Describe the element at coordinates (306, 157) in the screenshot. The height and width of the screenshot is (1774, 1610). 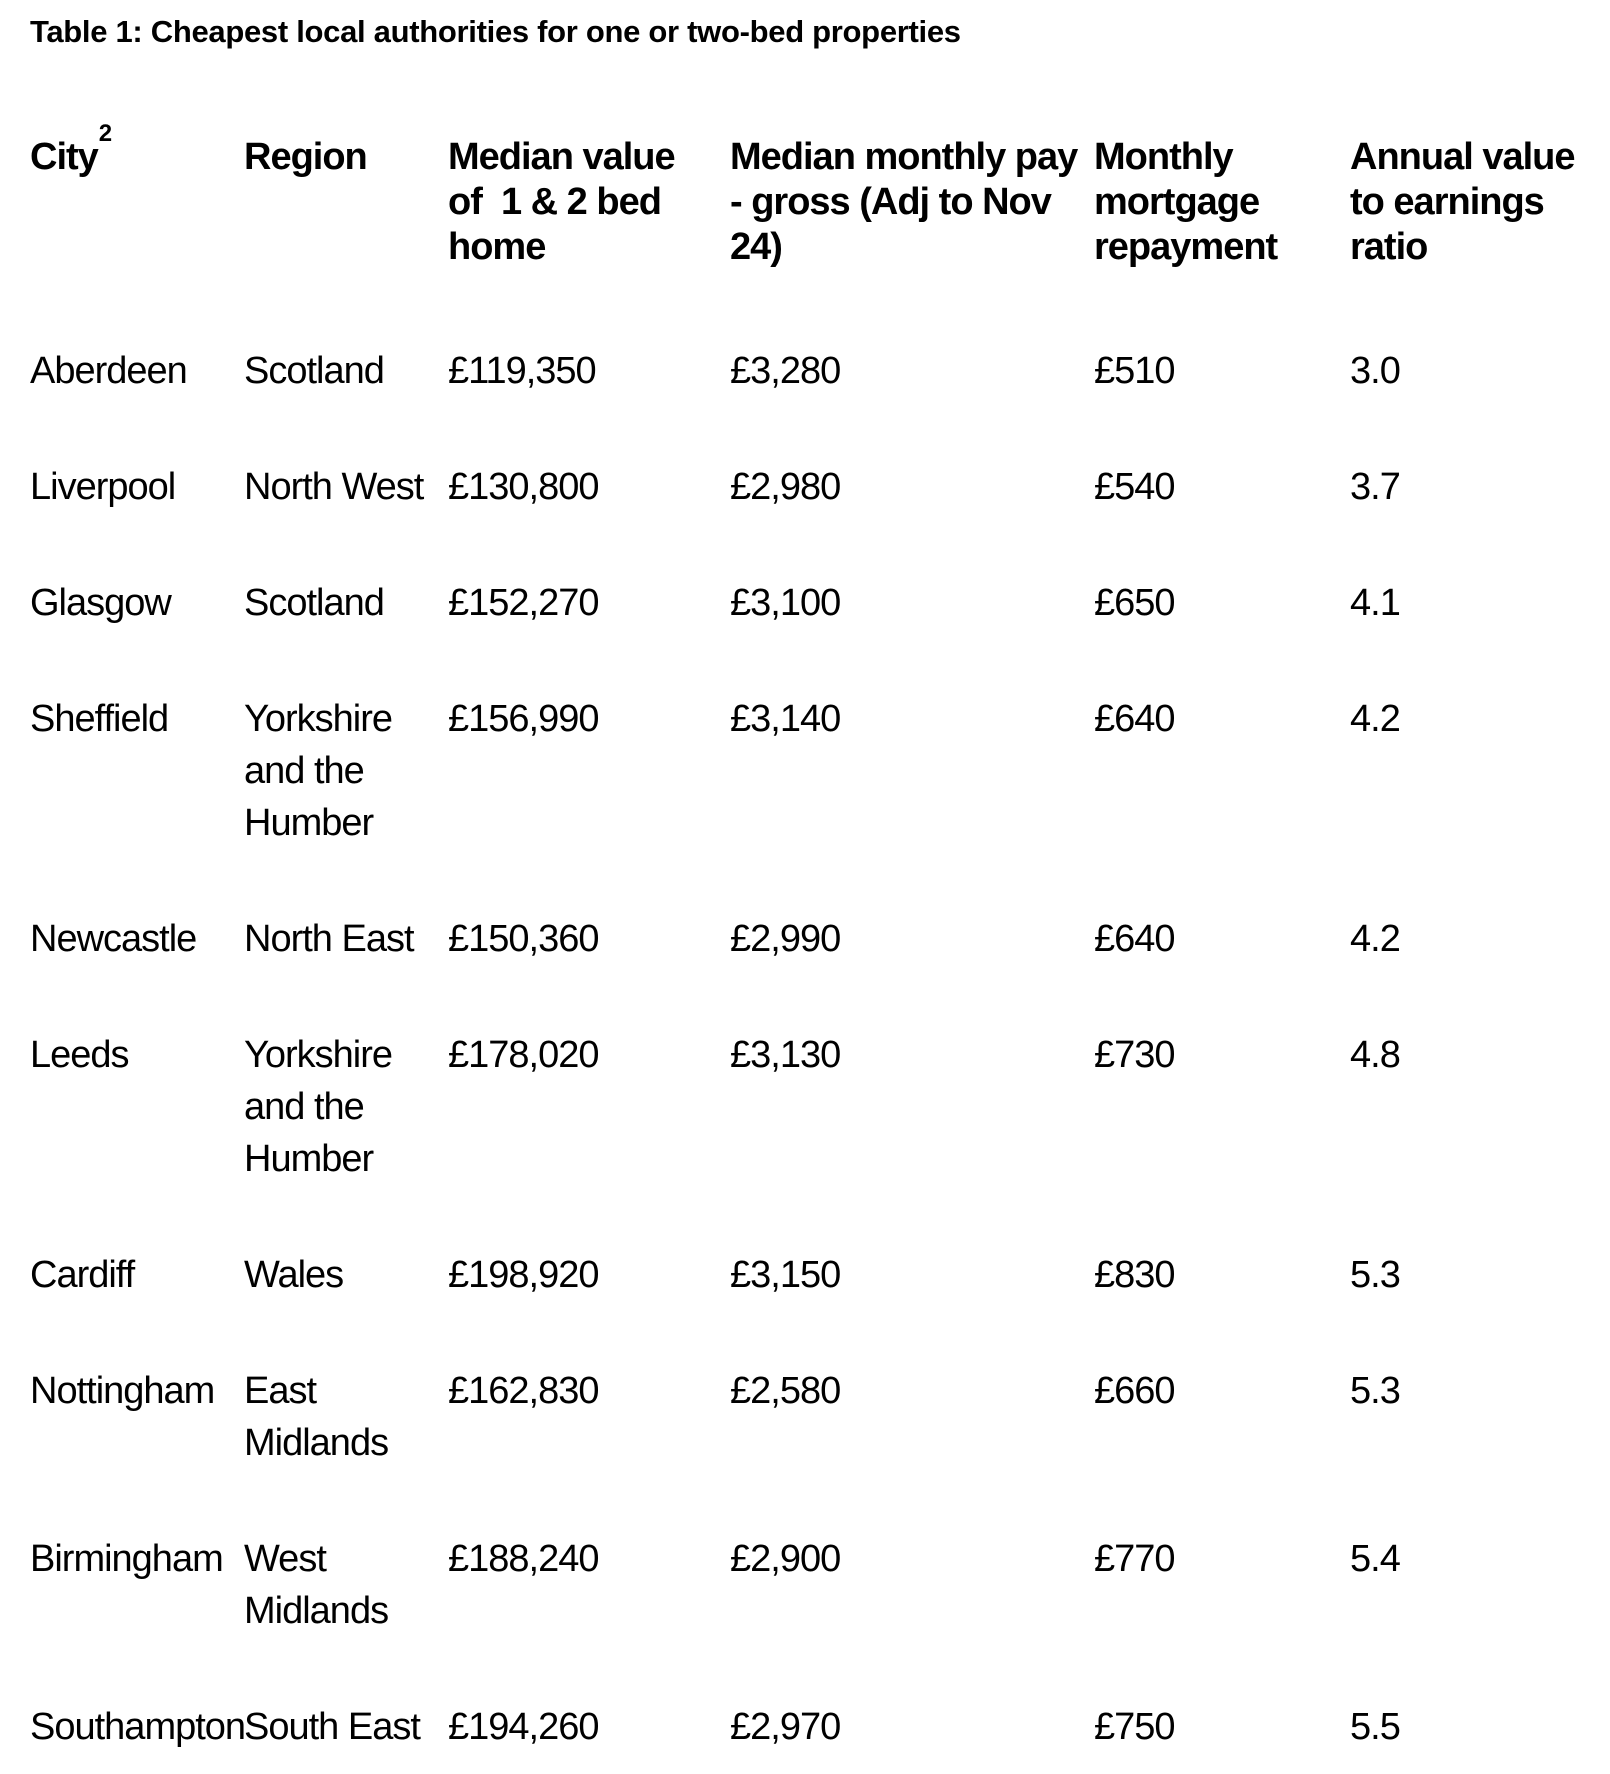
I see `header-cell-region: Region` at that location.